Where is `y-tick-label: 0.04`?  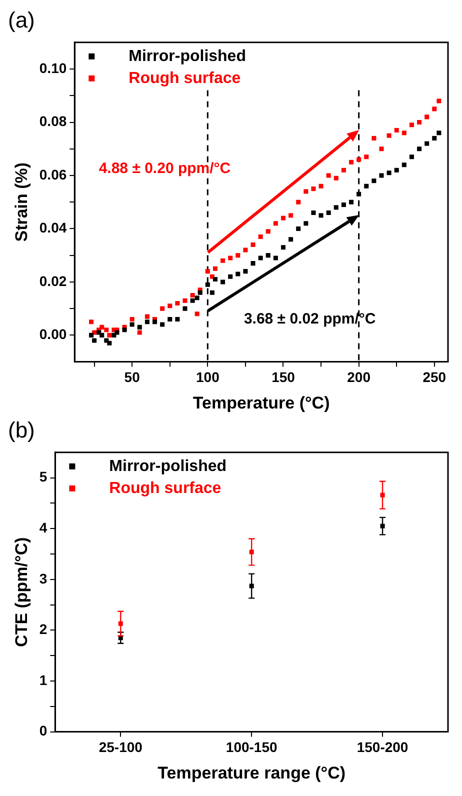 y-tick-label: 0.04 is located at coordinates (53, 228).